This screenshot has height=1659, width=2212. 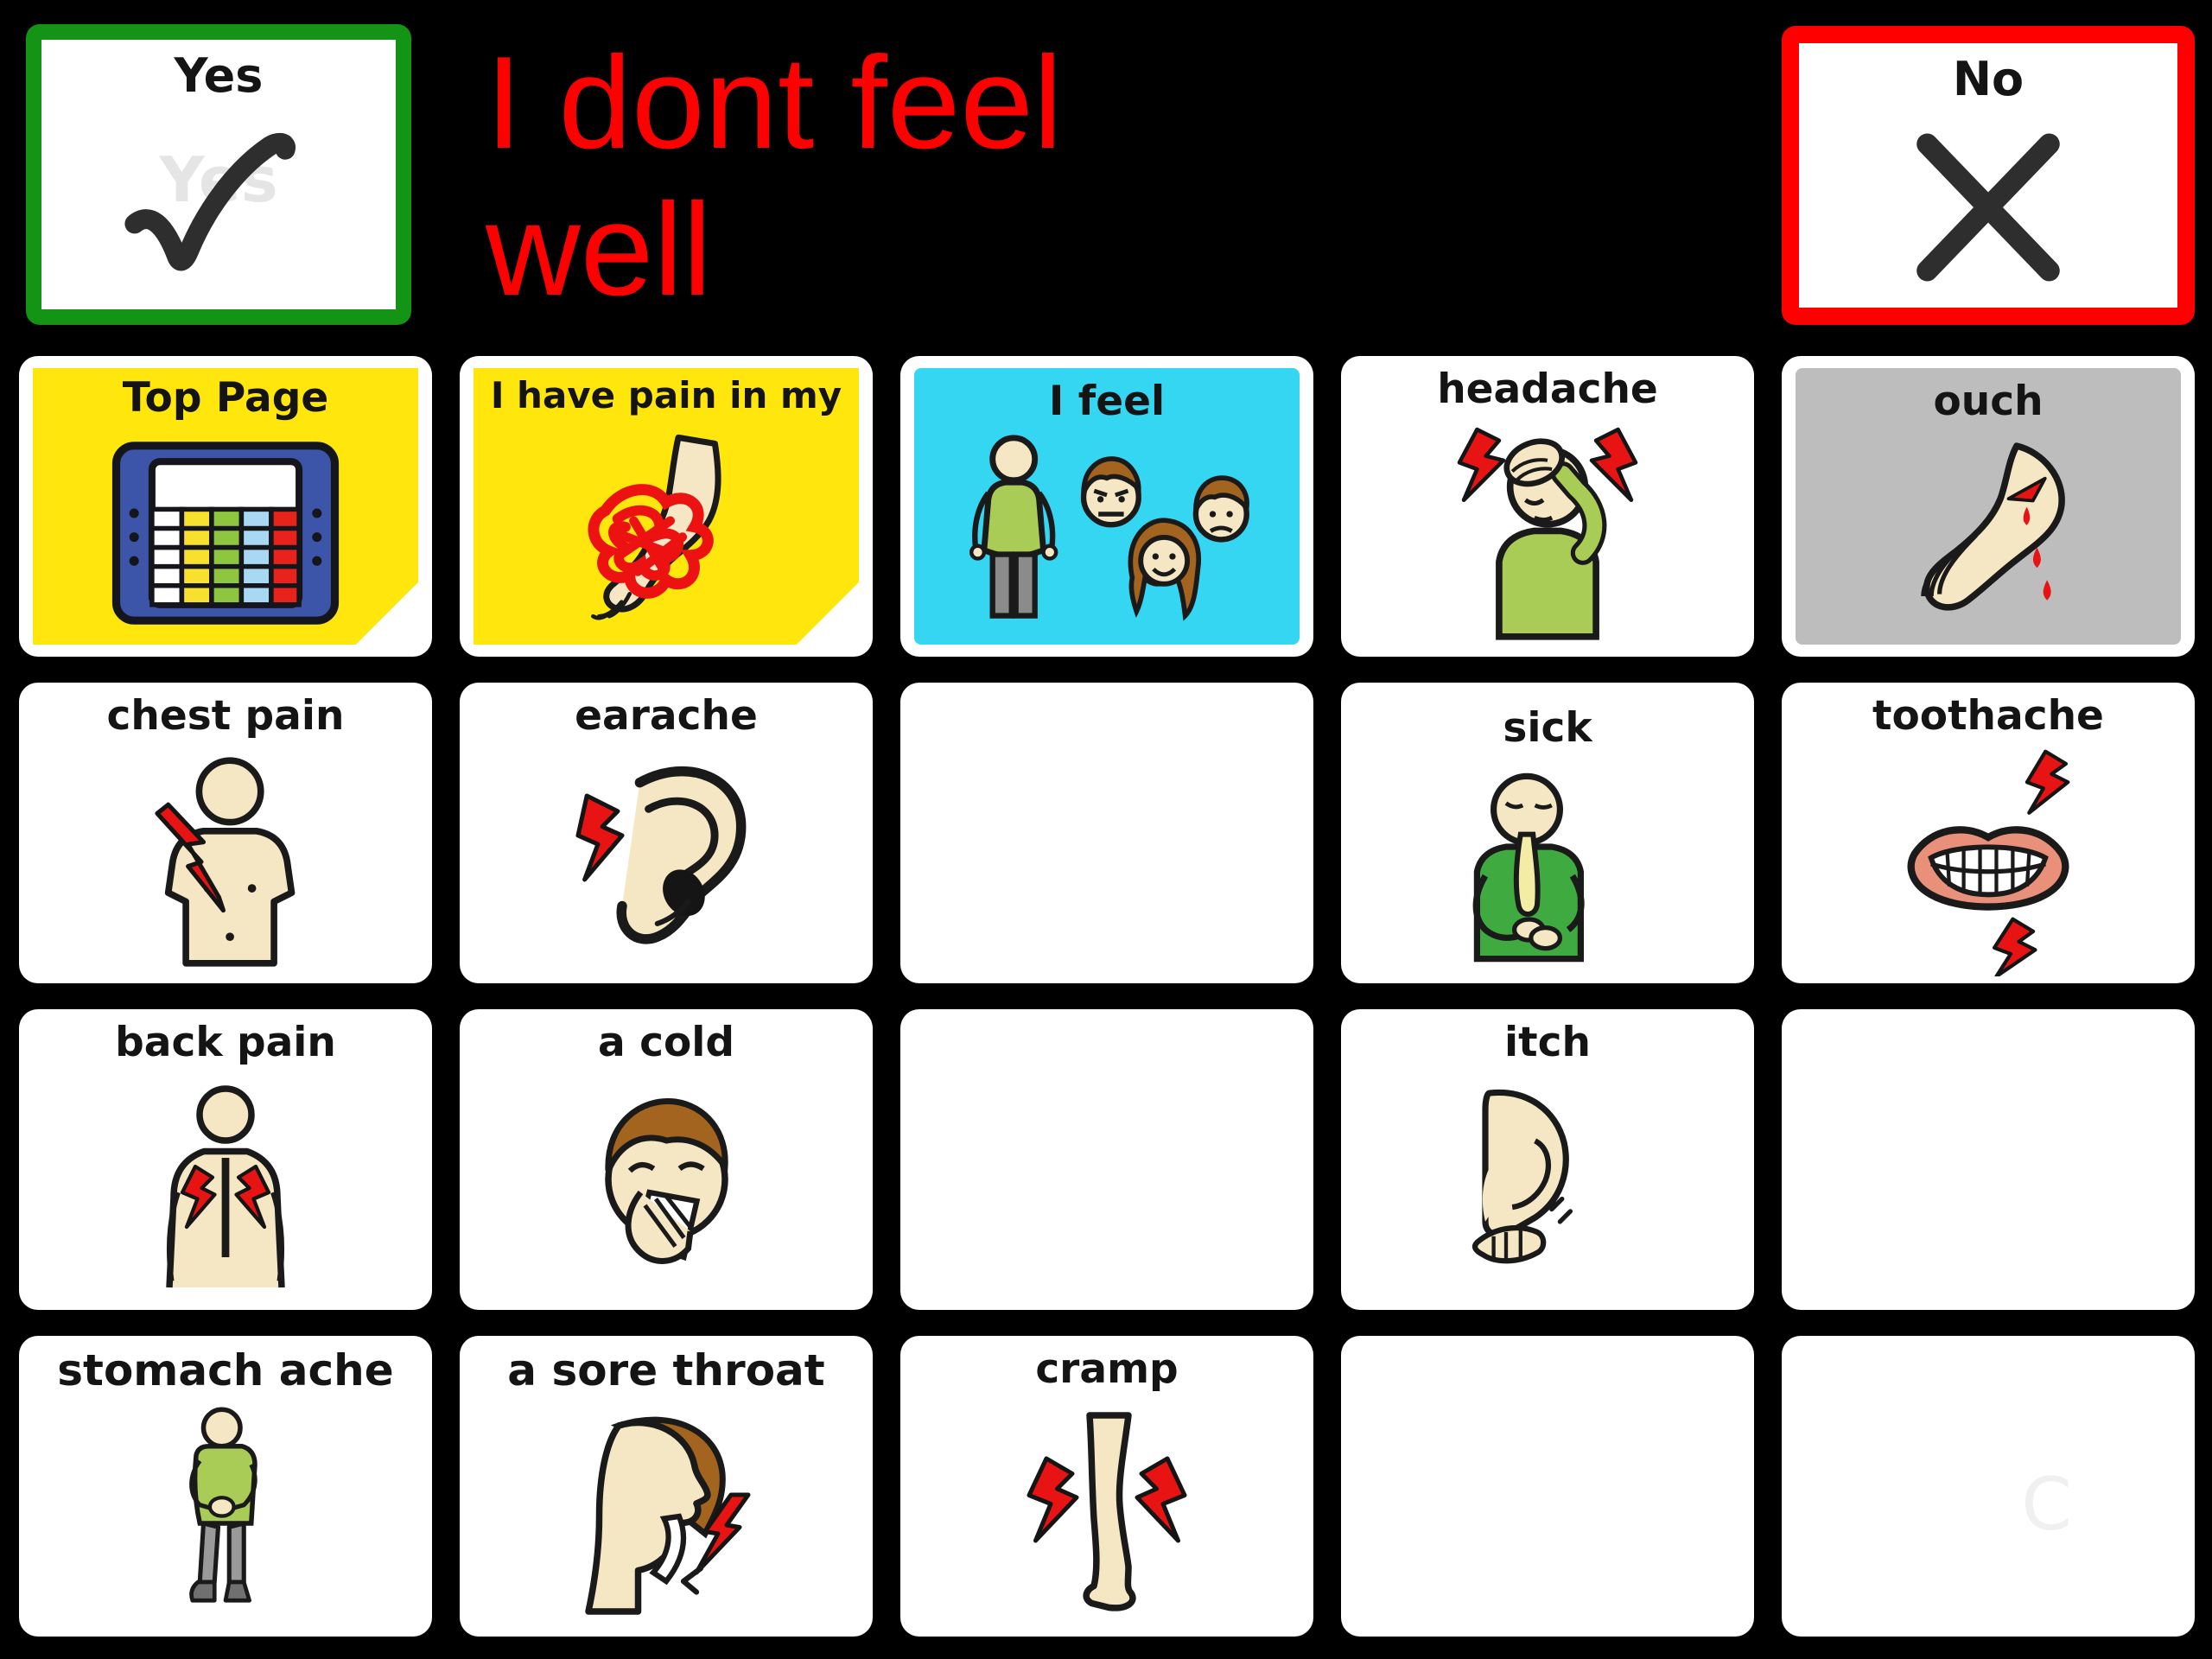 I want to click on no-button: No, so click(x=1989, y=175).